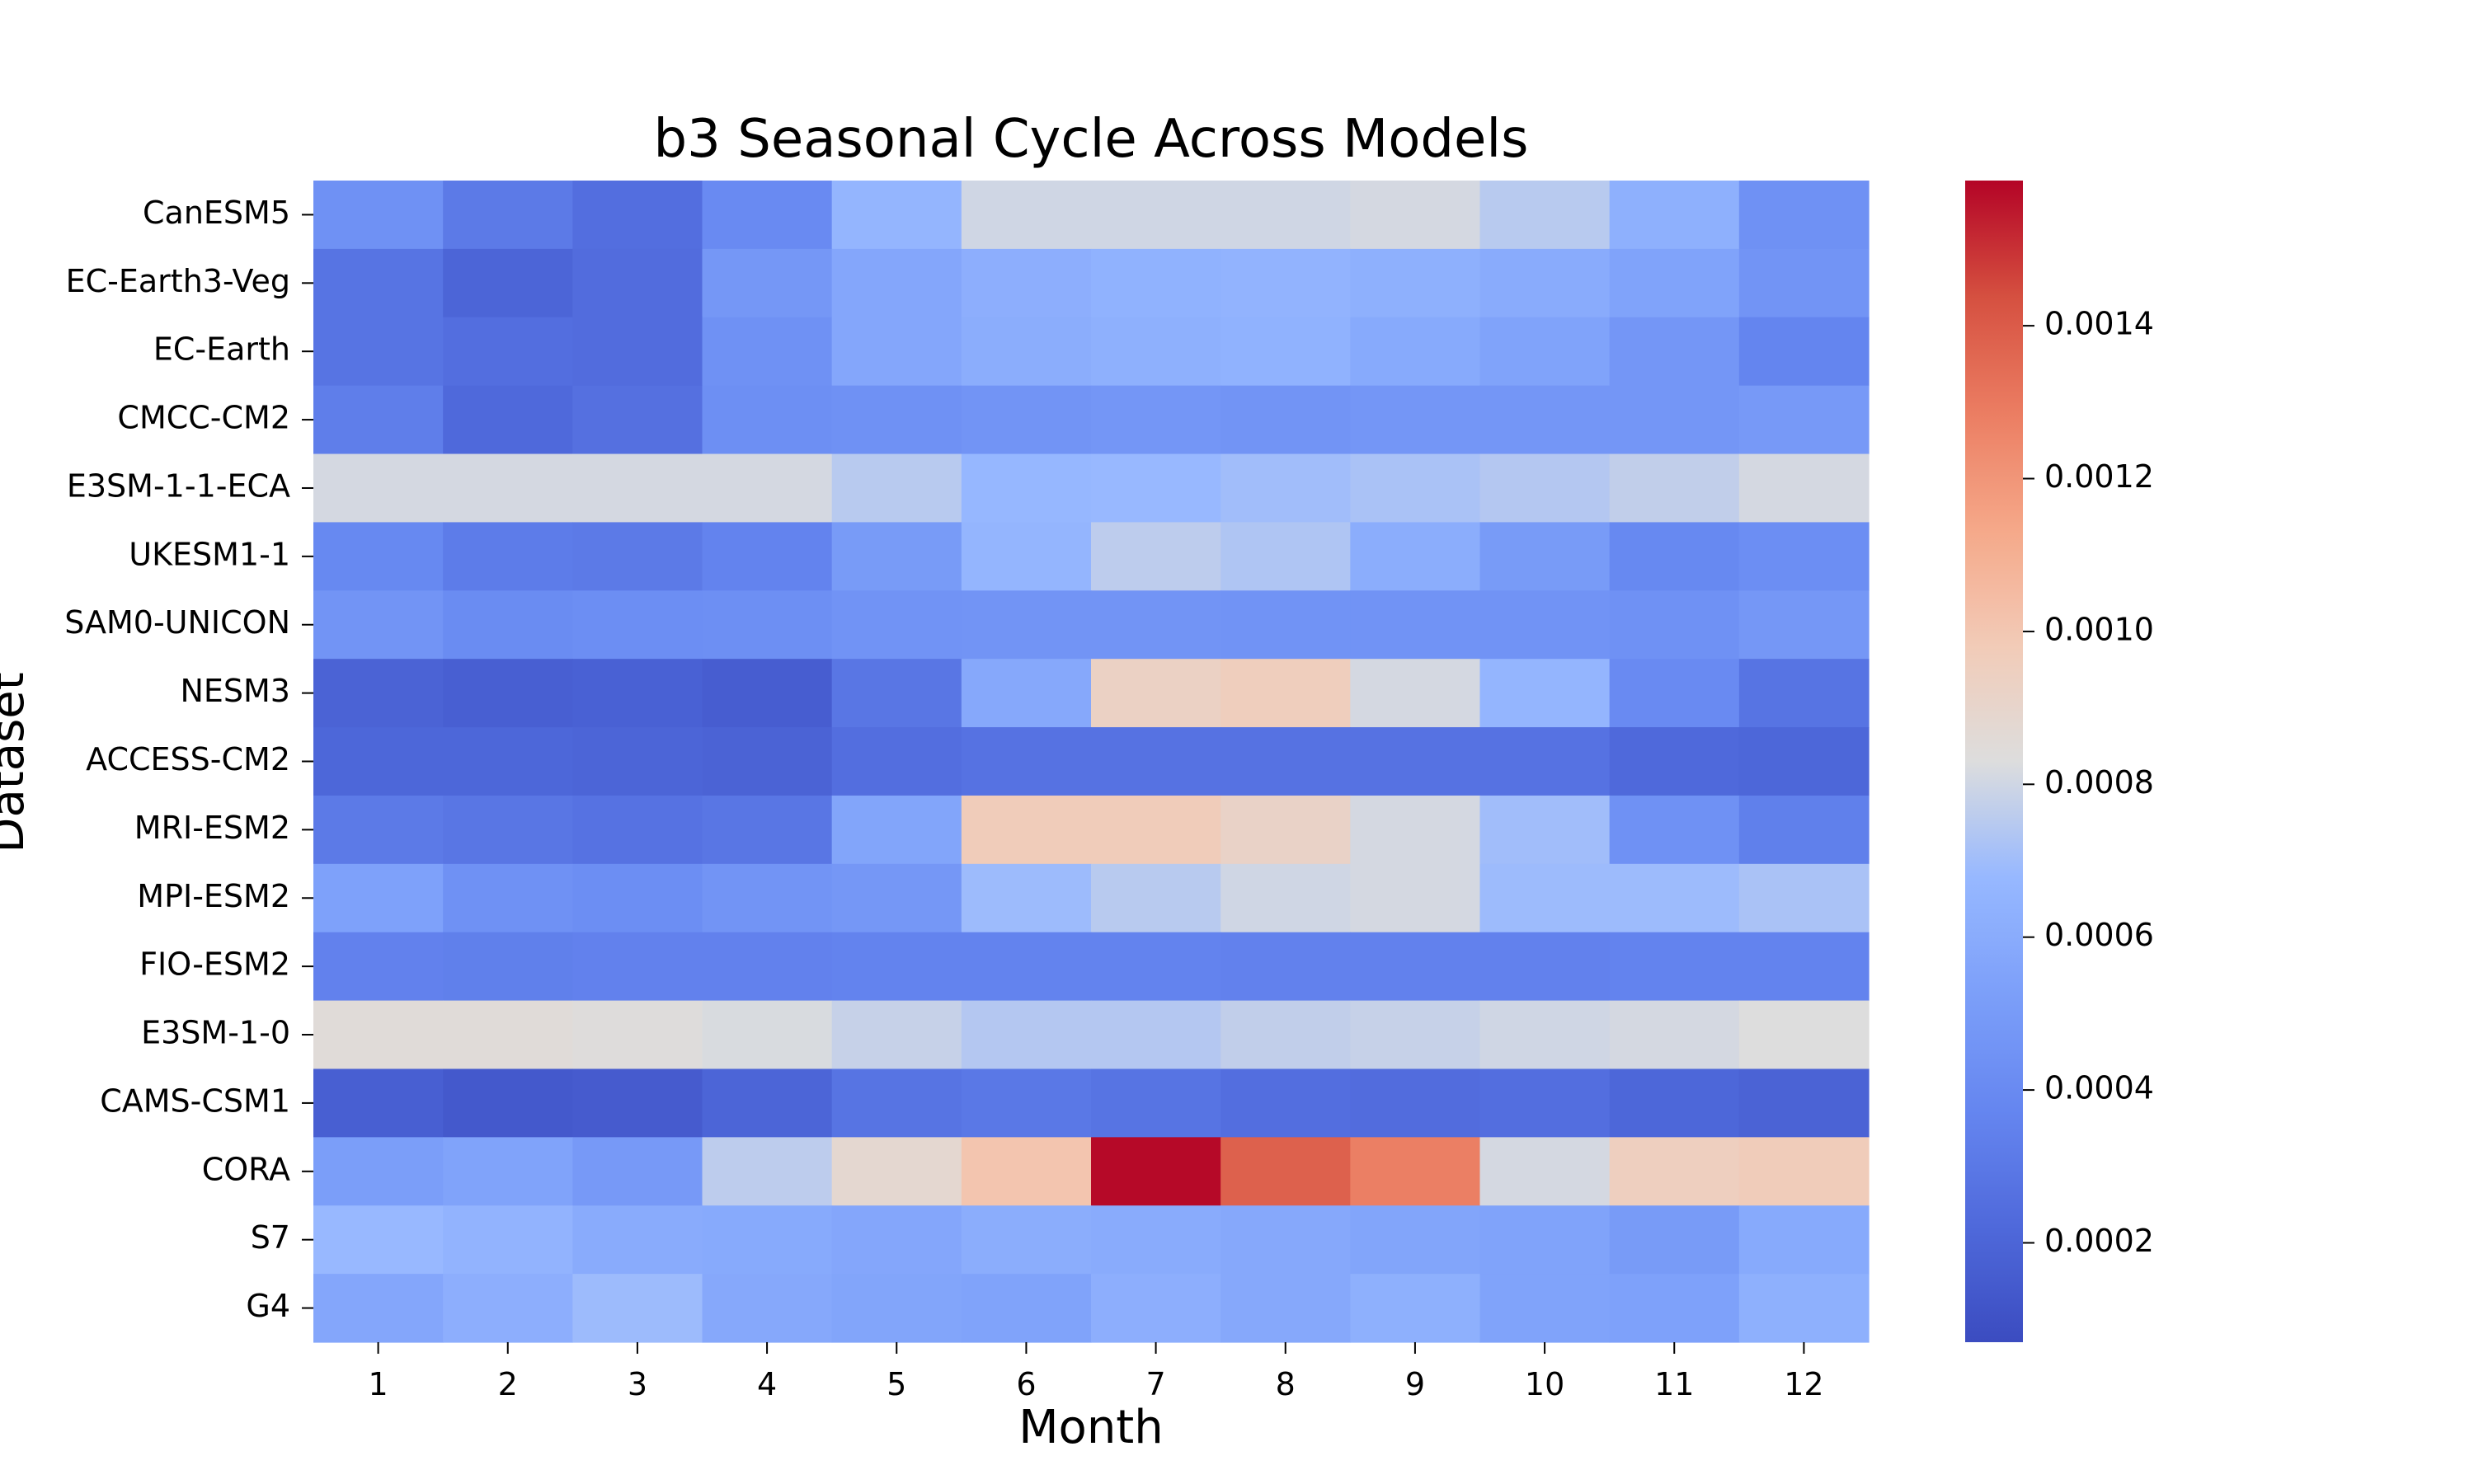 This screenshot has height=1484, width=2474. I want to click on x-tick-label: 10, so click(1544, 1384).